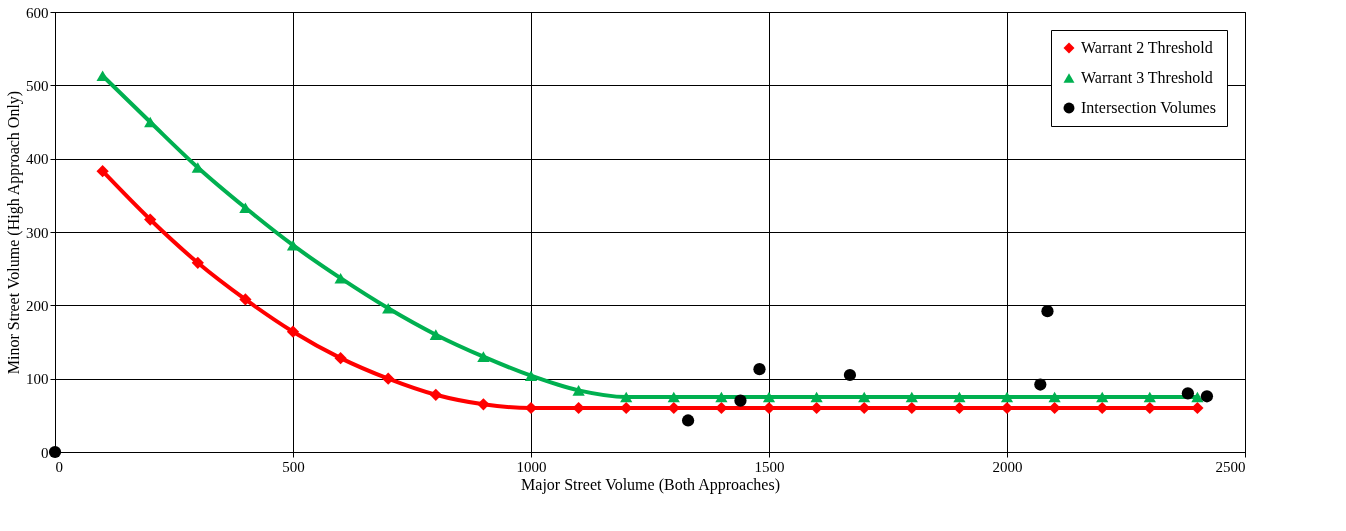 The width and height of the screenshot is (1346, 531). Describe the element at coordinates (37, 159) in the screenshot. I see `y-tick-label: 400` at that location.